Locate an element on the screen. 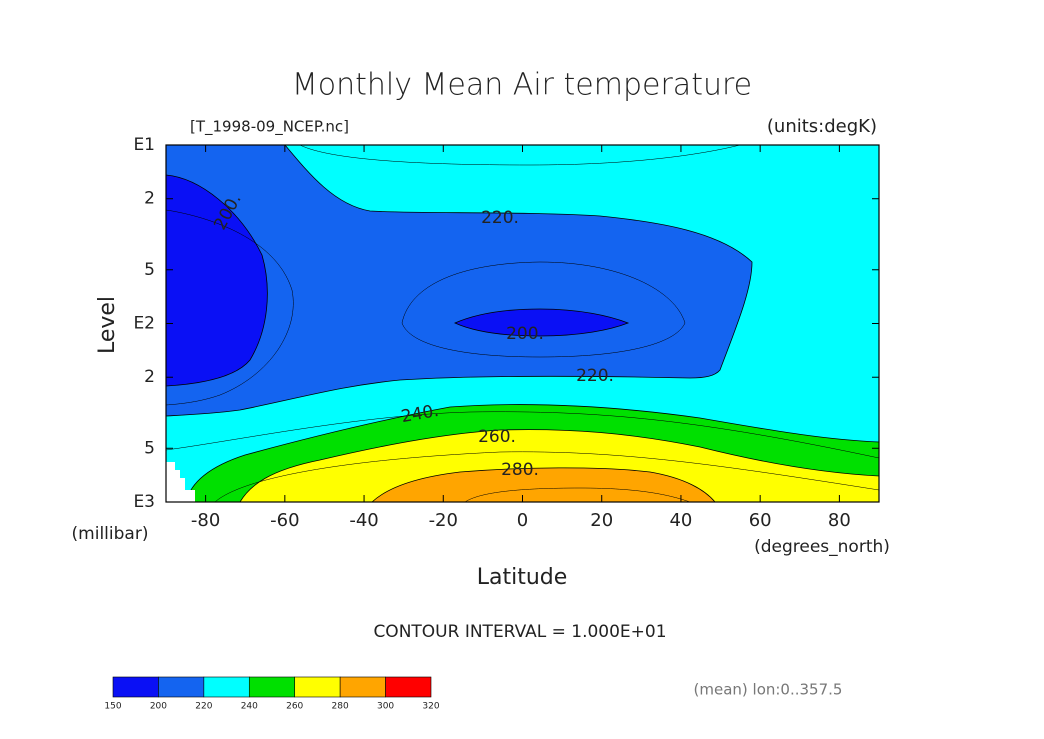 This screenshot has height=739, width=1044. y-axis-label: Level is located at coordinates (107, 325).